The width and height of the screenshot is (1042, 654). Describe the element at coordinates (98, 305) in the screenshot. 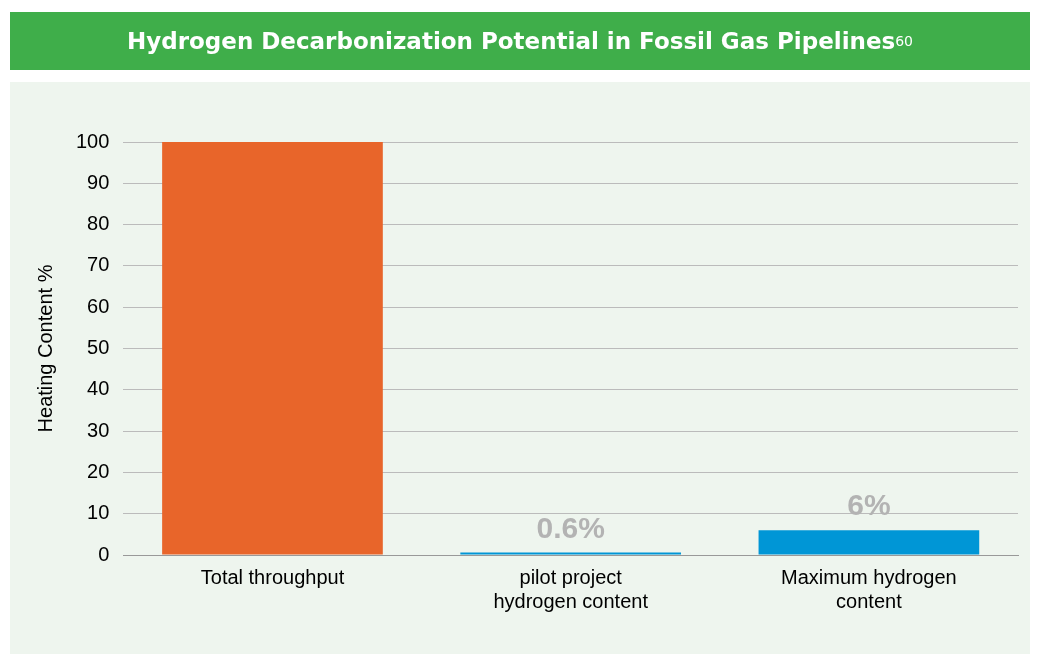

I see `y-tick-label: 60` at that location.